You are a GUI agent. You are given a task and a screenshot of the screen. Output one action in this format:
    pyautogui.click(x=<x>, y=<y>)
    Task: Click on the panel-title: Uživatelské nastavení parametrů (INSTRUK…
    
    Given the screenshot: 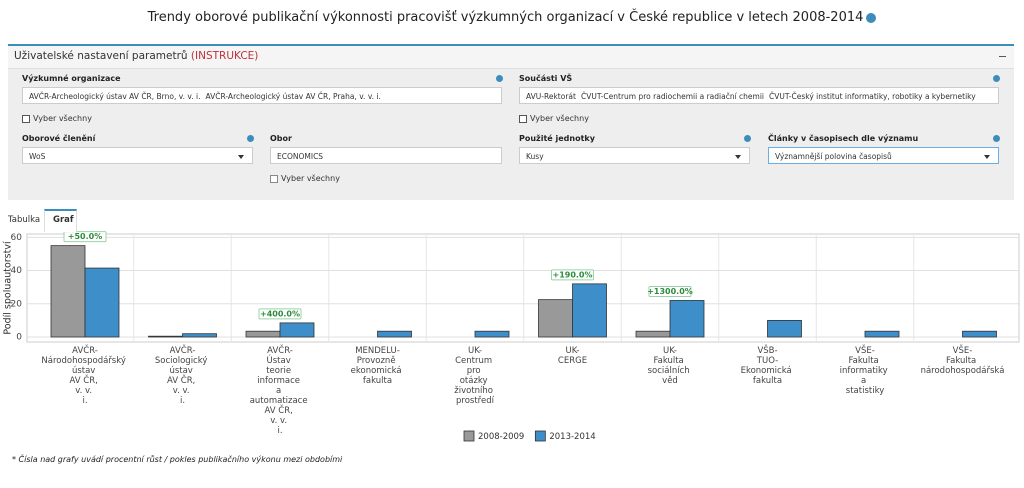 What is the action you would take?
    pyautogui.click(x=136, y=56)
    